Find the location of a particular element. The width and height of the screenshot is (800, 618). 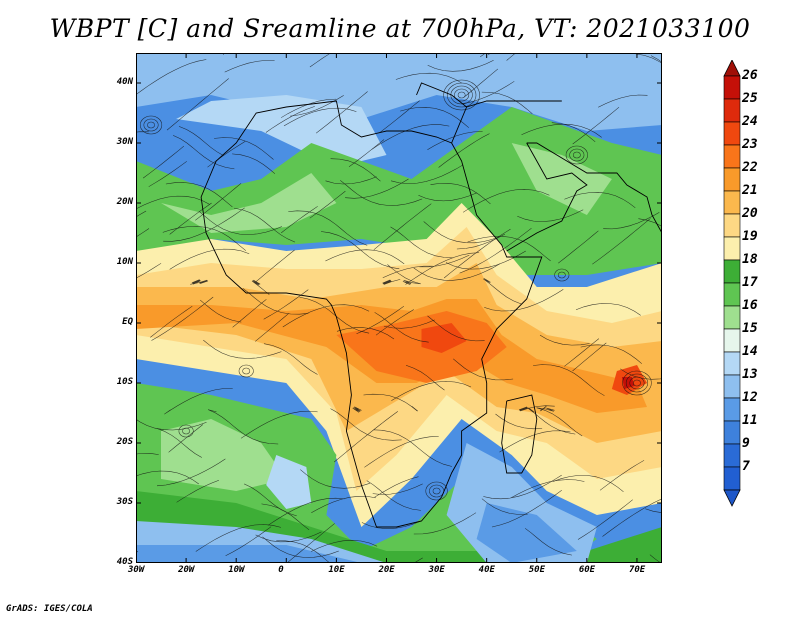

colorbar-level-label: 15 is located at coordinates (750, 328).